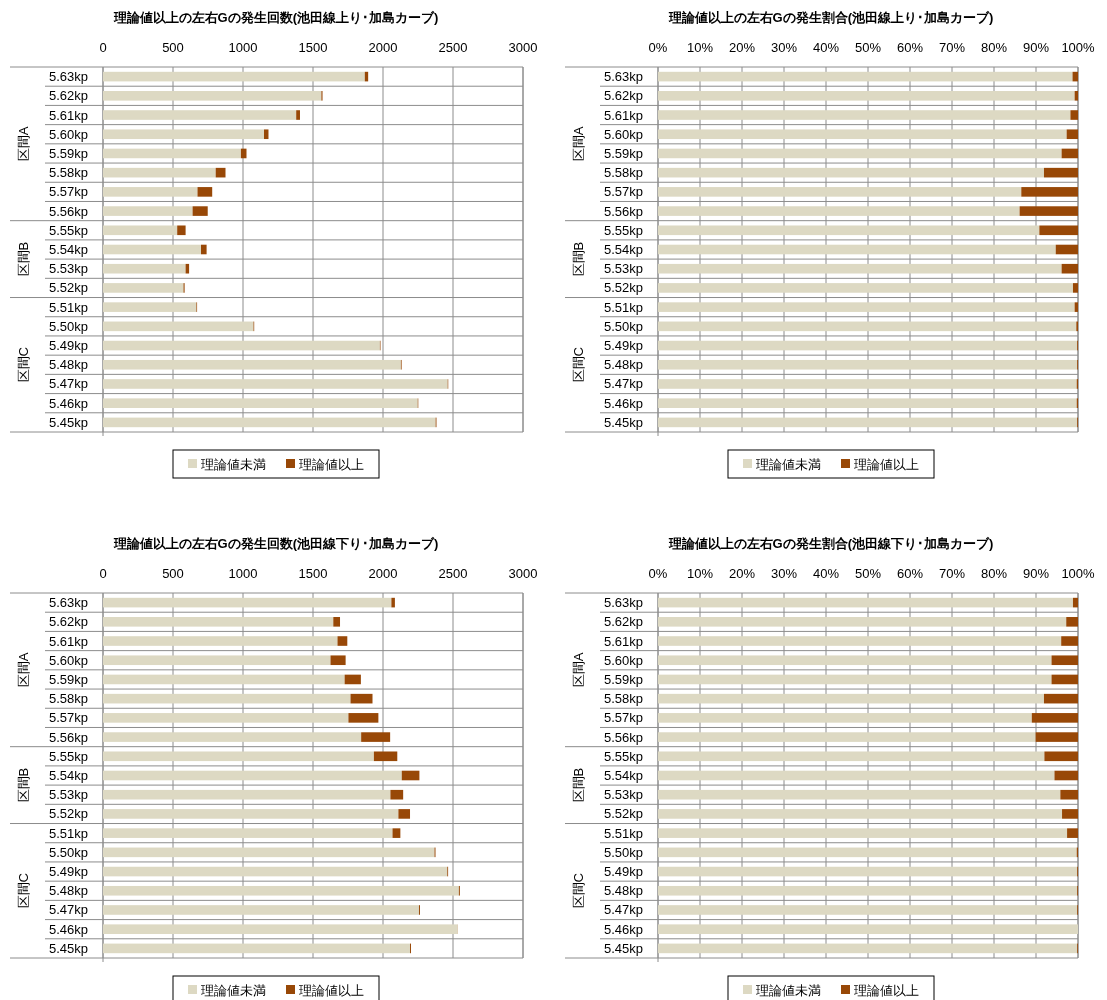 The image size is (1107, 1000). Describe the element at coordinates (826, 573) in the screenshot. I see `x-tick-label: 40%` at that location.